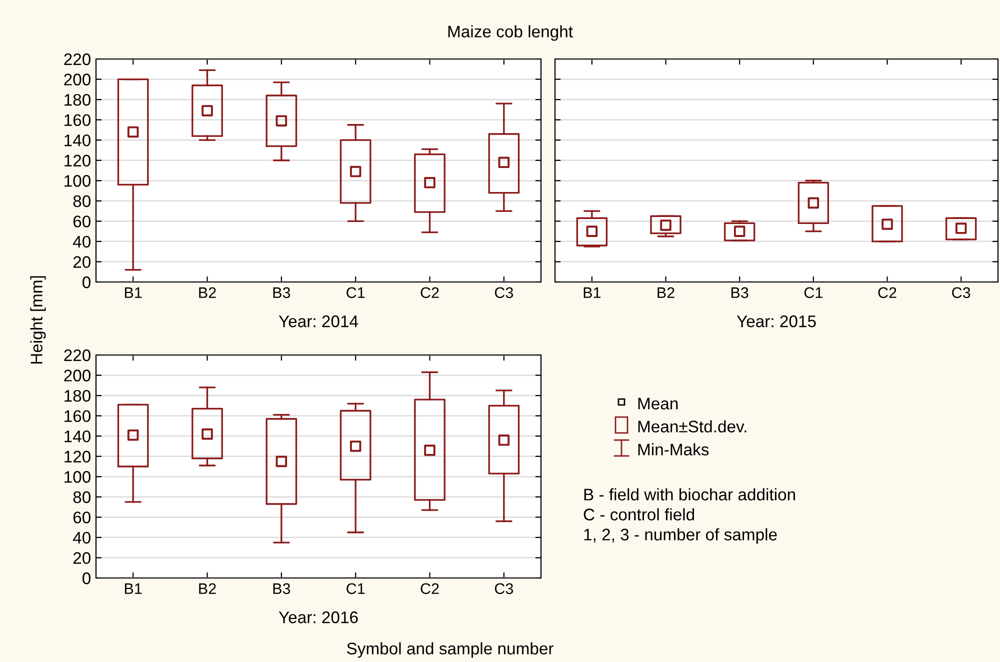 The image size is (1000, 662). Describe the element at coordinates (38, 320) in the screenshot. I see `y-axis-title: Height [mm]` at that location.